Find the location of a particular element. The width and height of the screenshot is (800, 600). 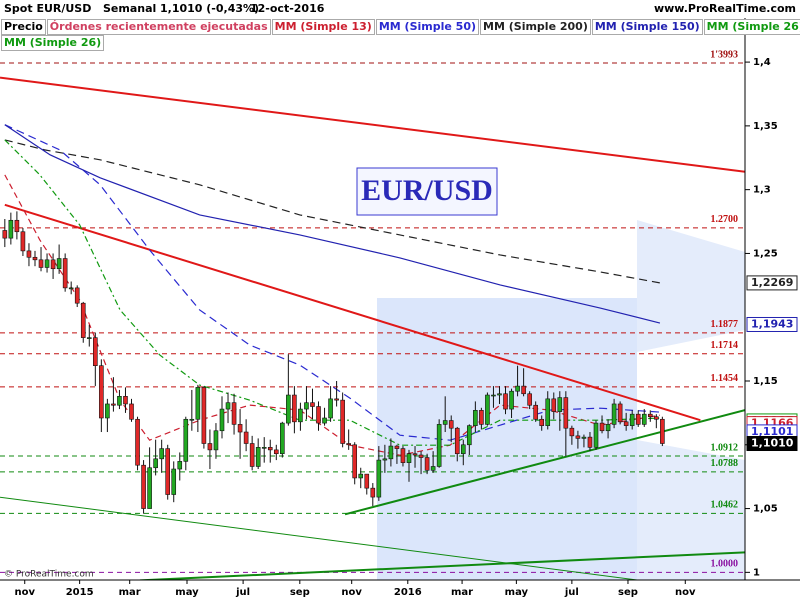

level-label: 1.2700 is located at coordinates (725, 219).